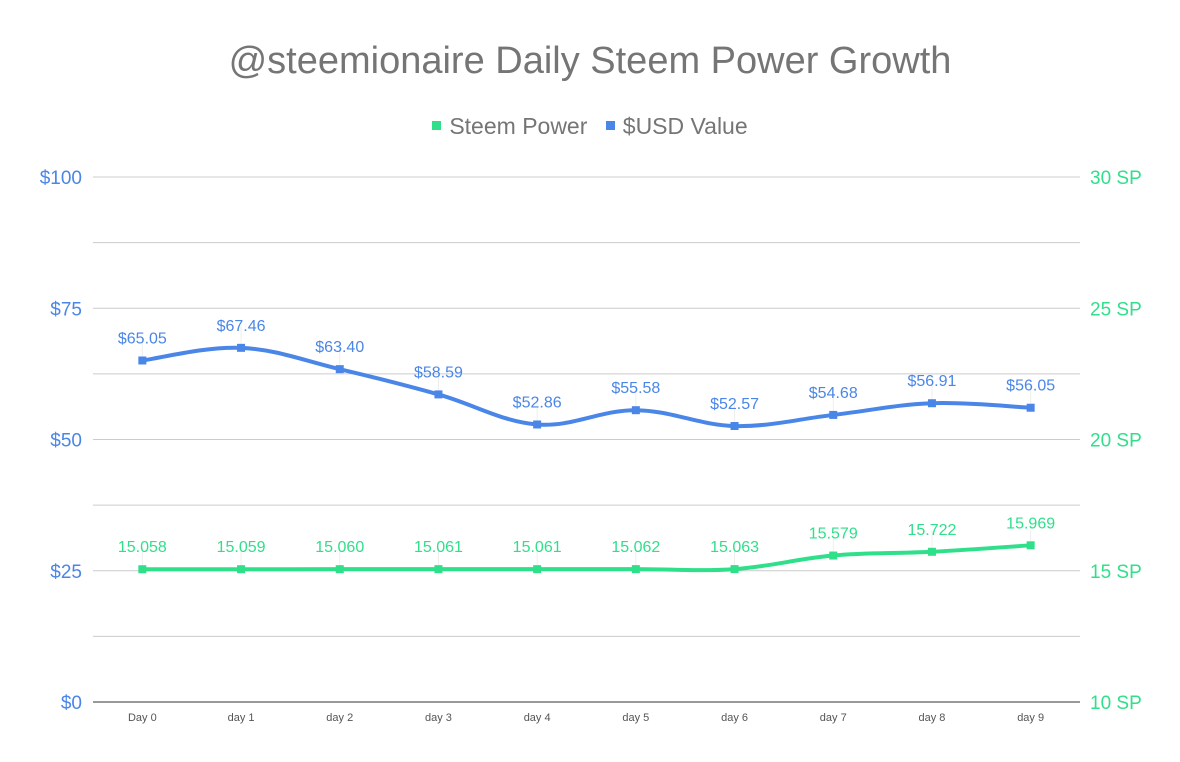 The height and width of the screenshot is (762, 1180). What do you see at coordinates (610, 126) in the screenshot?
I see `legend-swatch-usd-value` at bounding box center [610, 126].